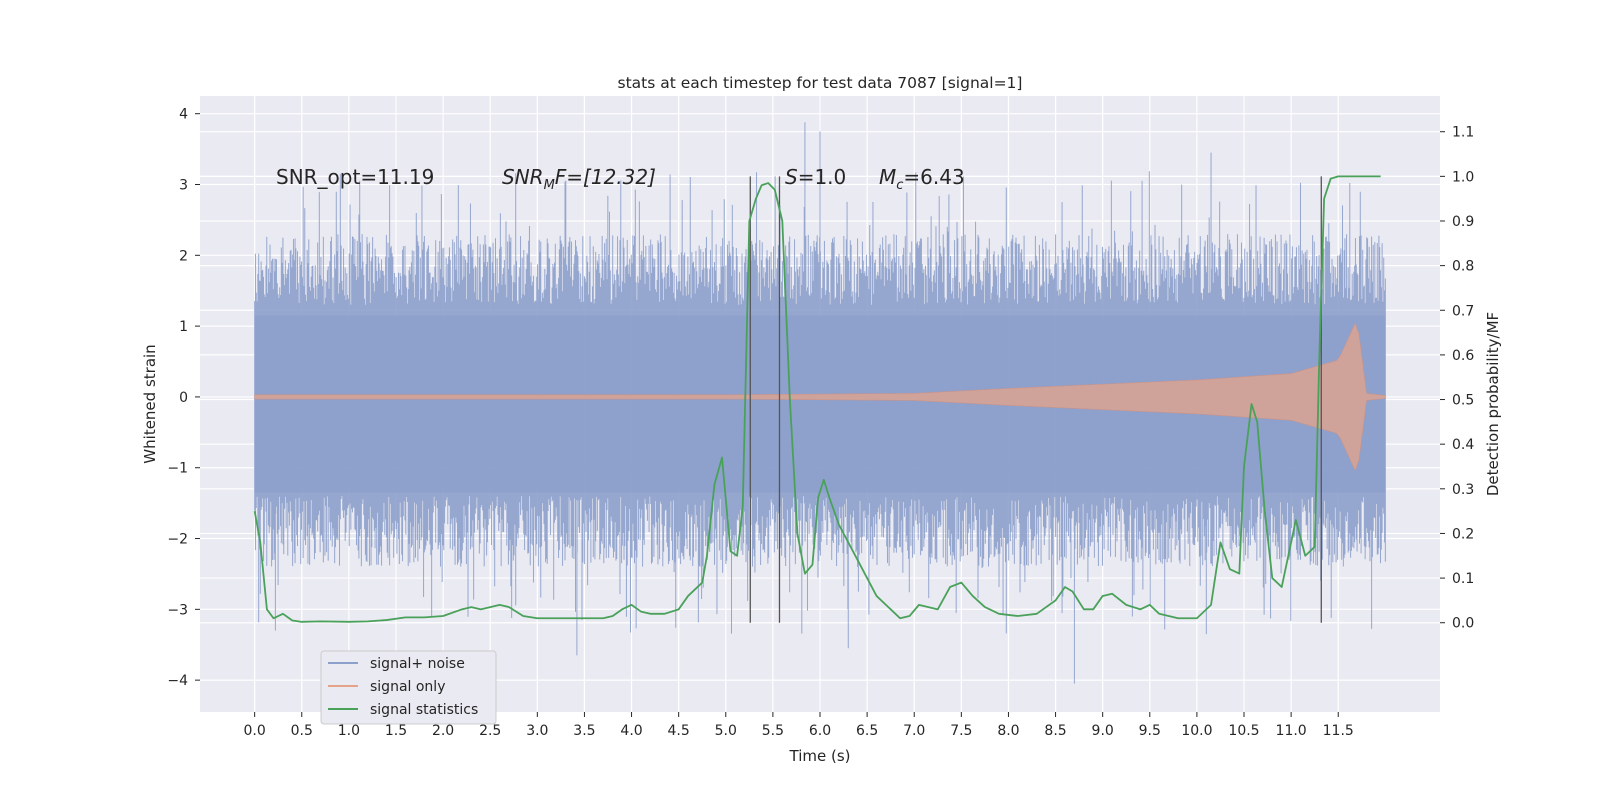  What do you see at coordinates (1338, 731) in the screenshot?
I see `x-tick-label: 11.5` at bounding box center [1338, 731].